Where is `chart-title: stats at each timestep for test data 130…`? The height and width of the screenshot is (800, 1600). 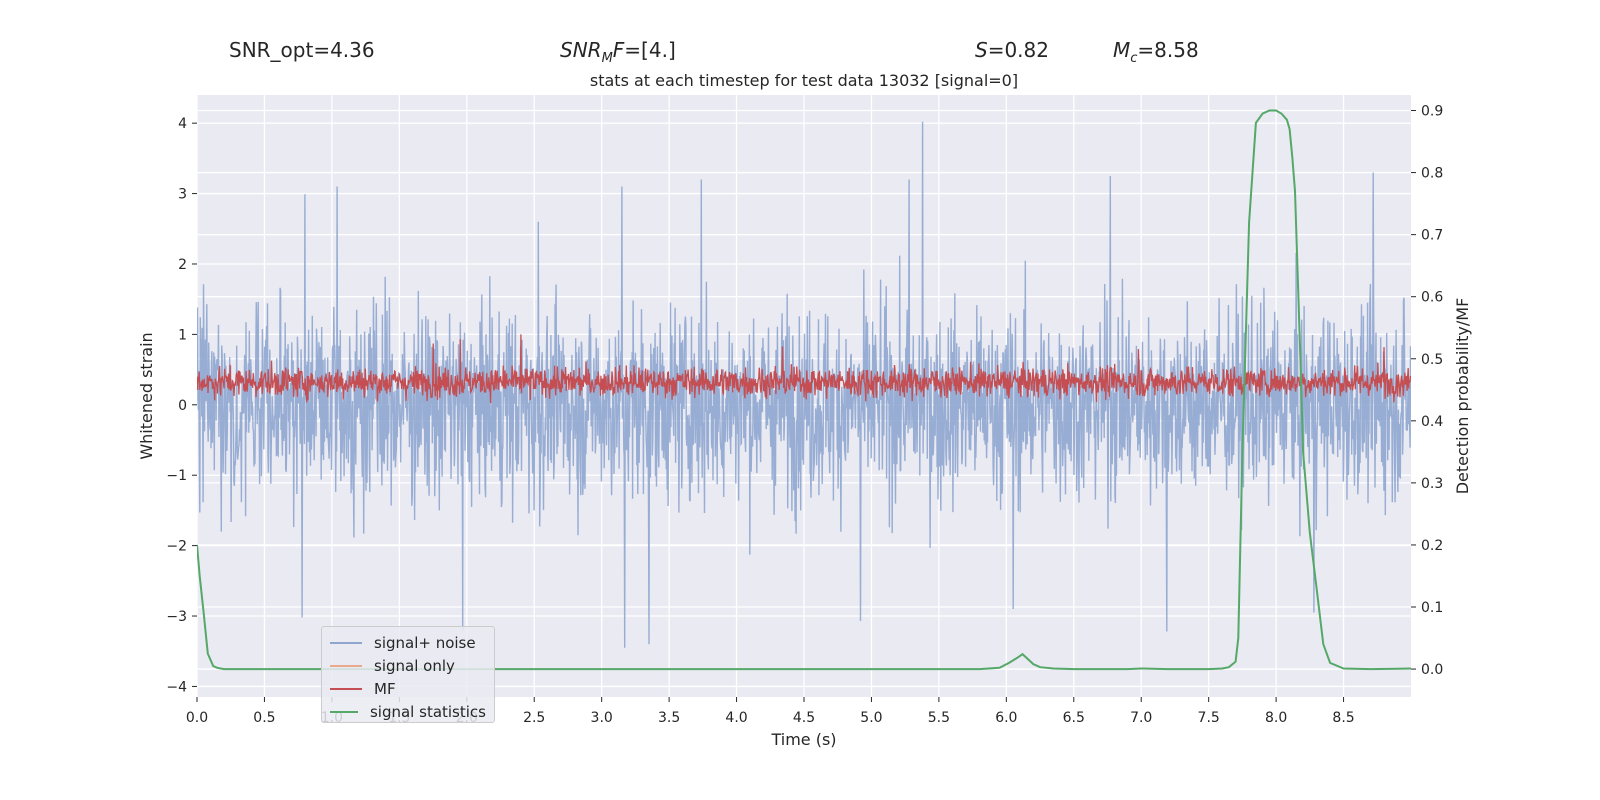
chart-title: stats at each timestep for test data 130… is located at coordinates (804, 80).